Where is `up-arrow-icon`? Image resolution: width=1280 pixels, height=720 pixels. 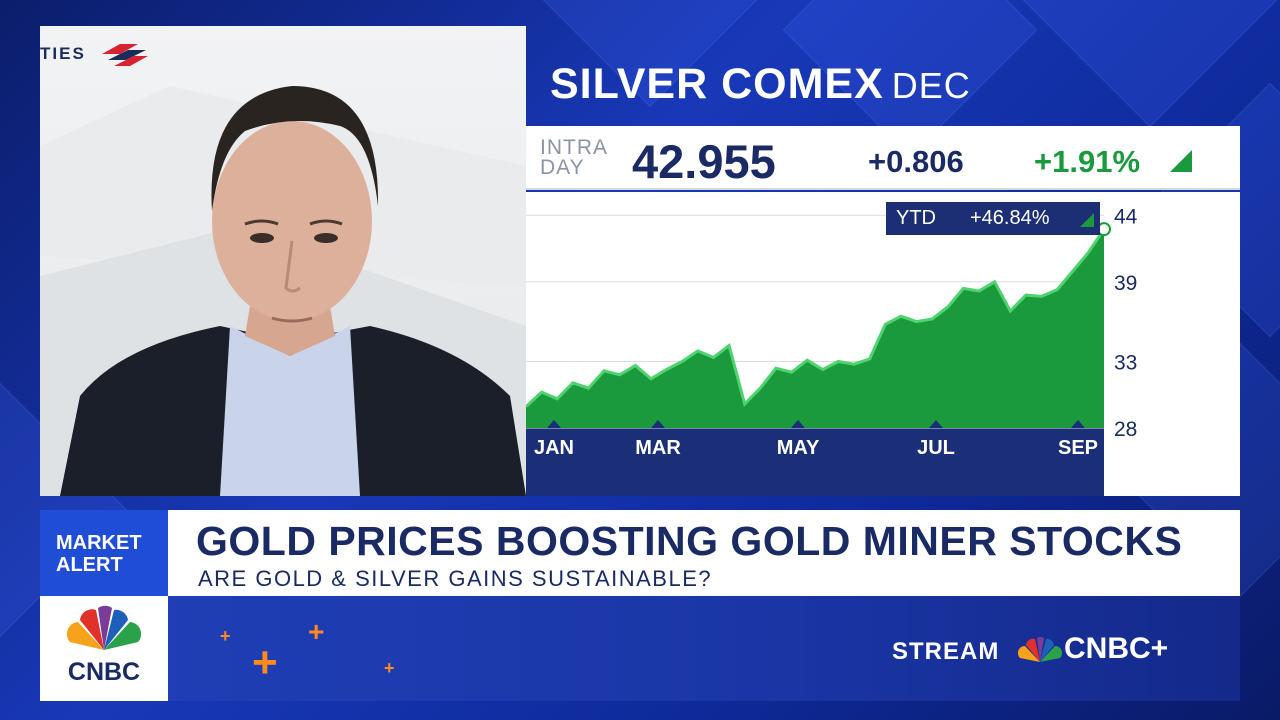 up-arrow-icon is located at coordinates (1181, 161).